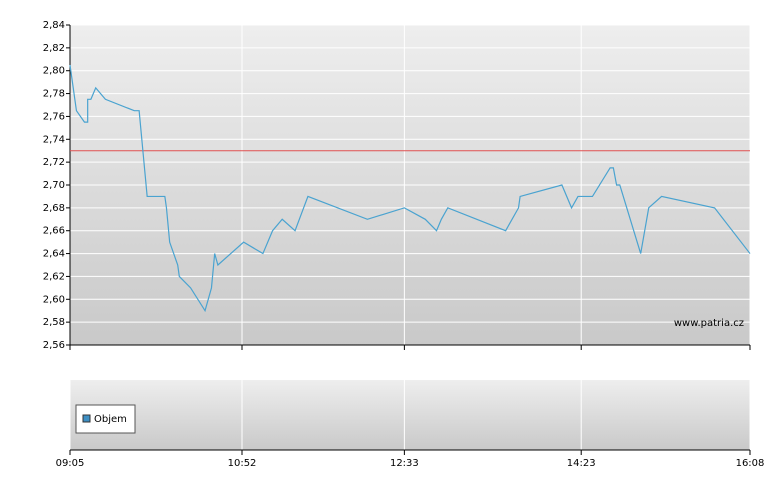 Image resolution: width=780 pixels, height=490 pixels. Describe the element at coordinates (54, 322) in the screenshot. I see `y-tick-label: 2,58` at that location.